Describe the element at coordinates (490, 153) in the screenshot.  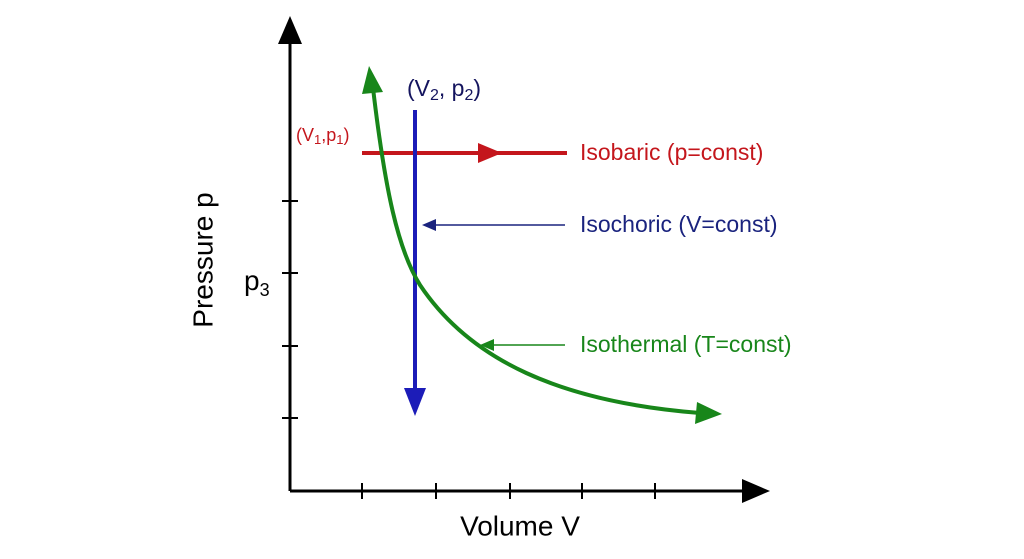
I see `isobaric-arrow` at that location.